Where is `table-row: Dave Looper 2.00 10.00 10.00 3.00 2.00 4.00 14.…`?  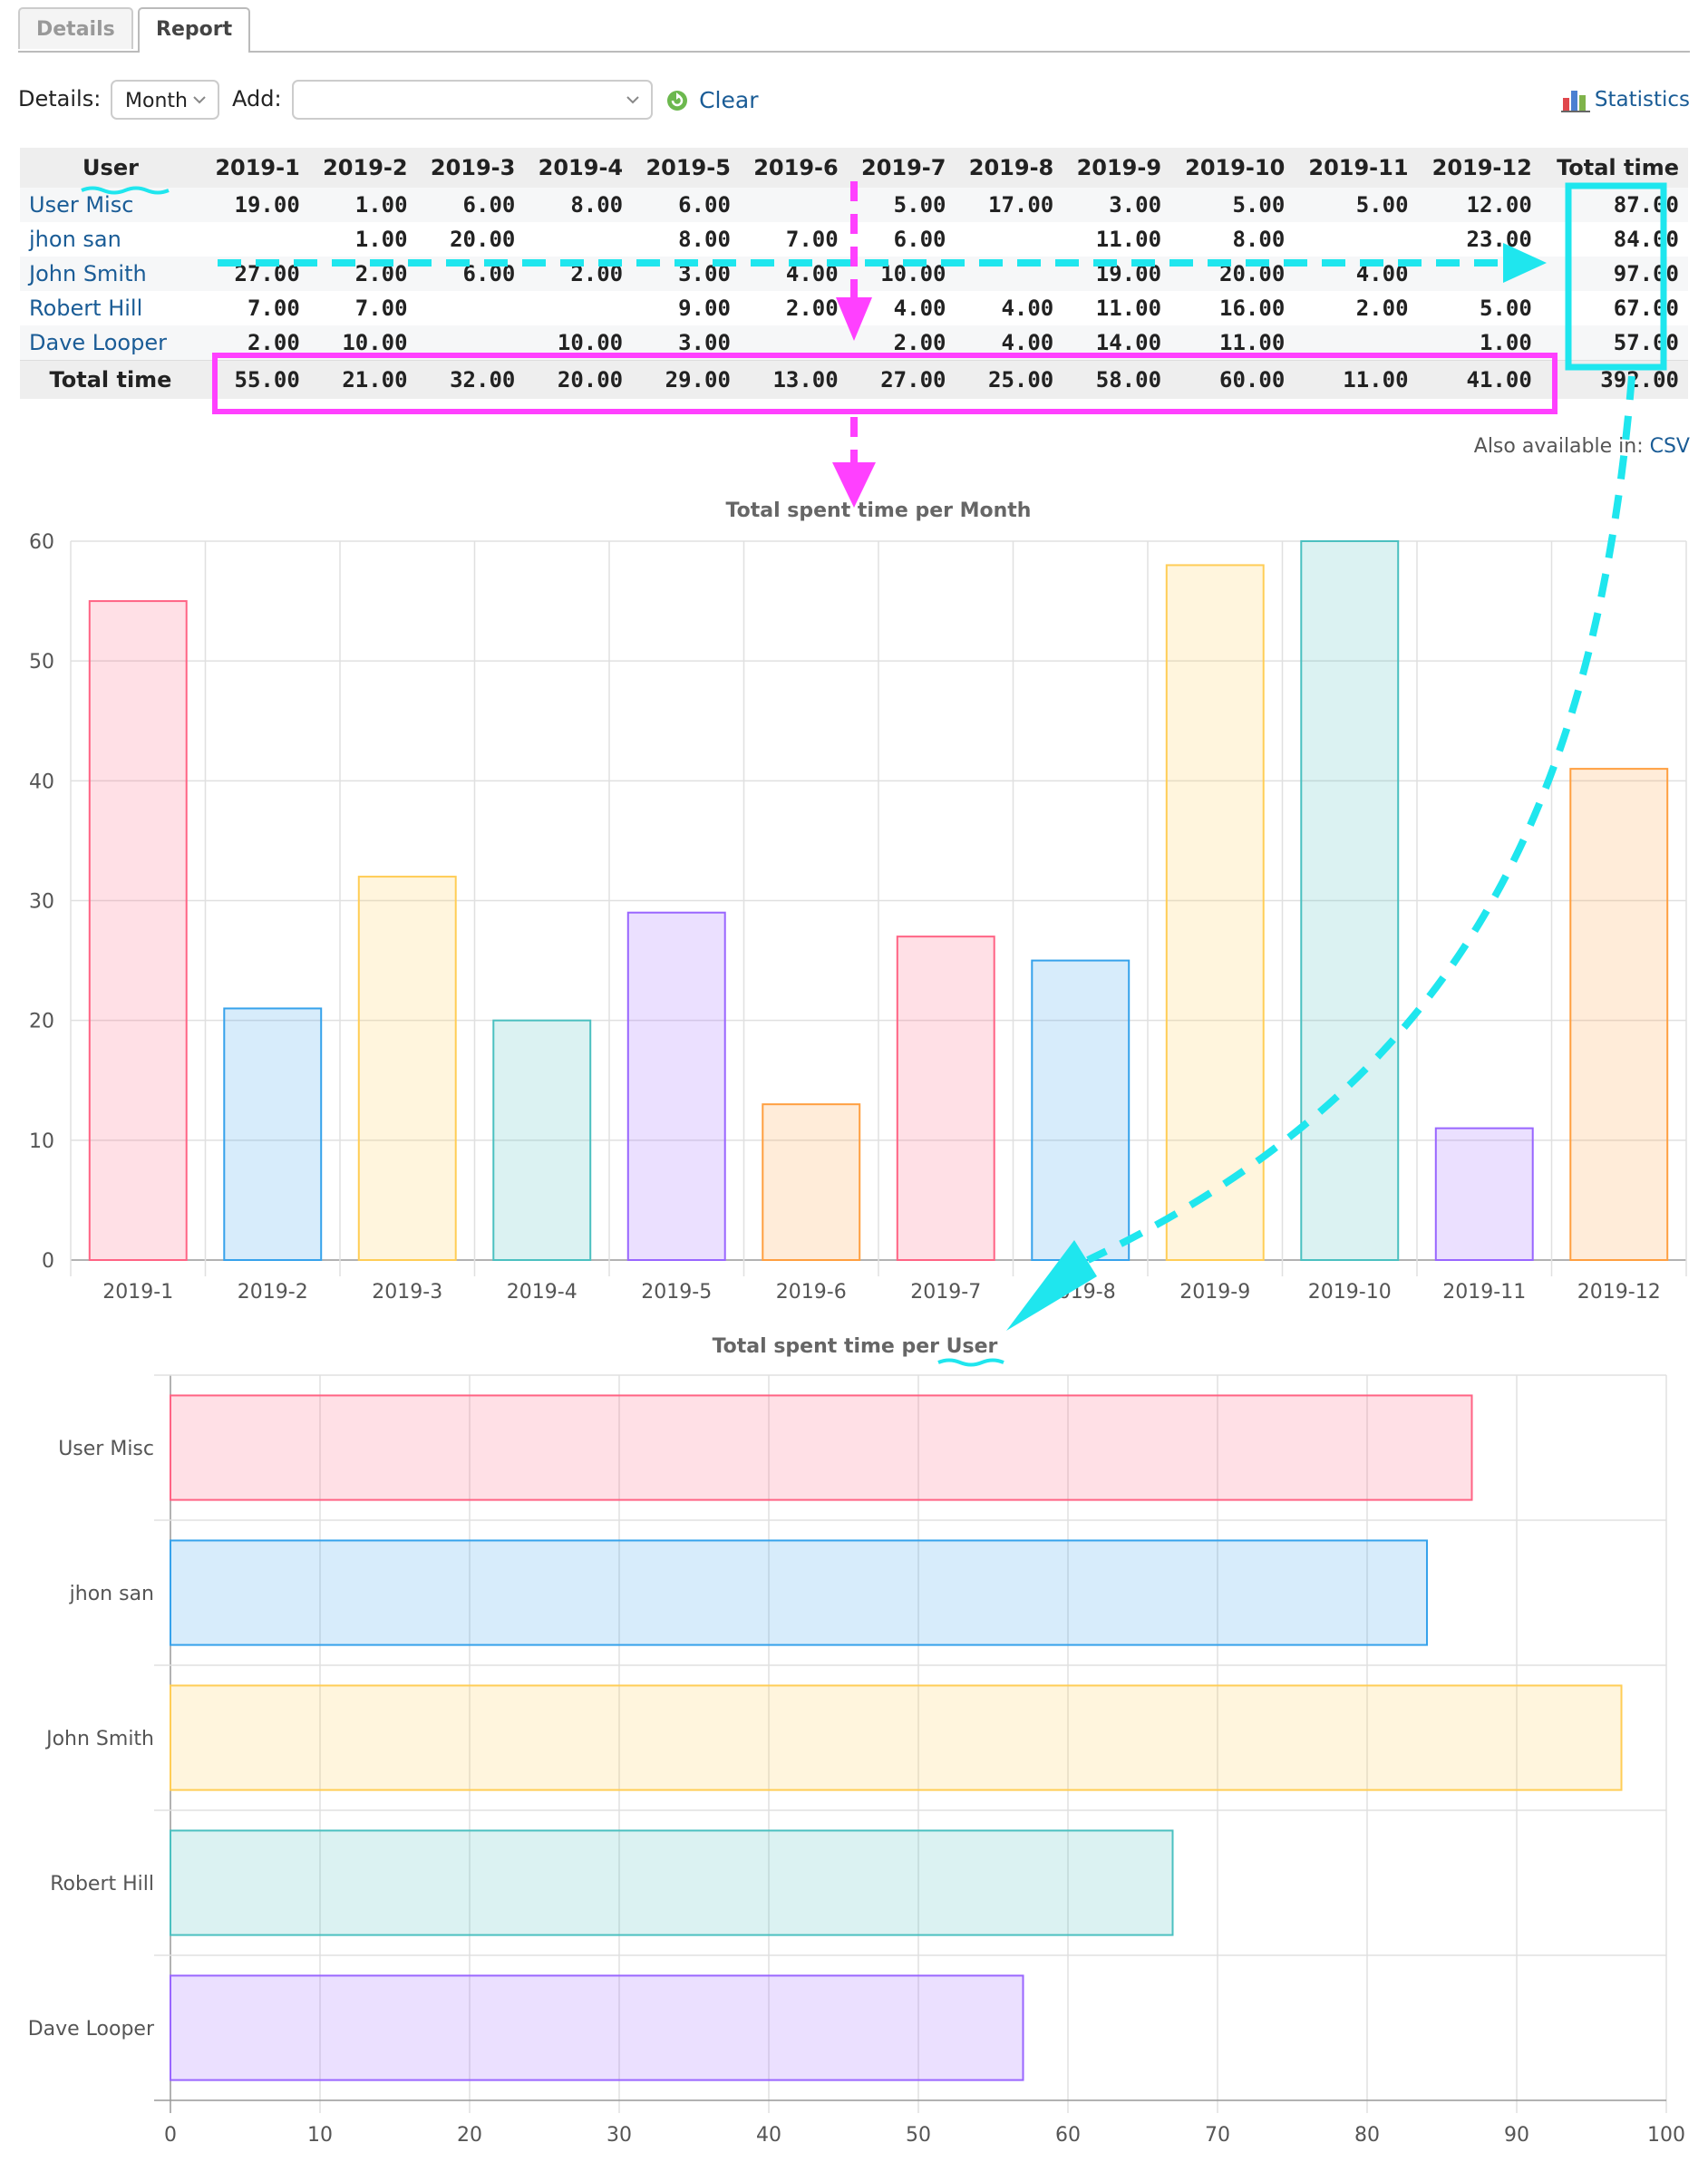 table-row: Dave Looper 2.00 10.00 10.00 3.00 2.00 4.00 14.… is located at coordinates (854, 343).